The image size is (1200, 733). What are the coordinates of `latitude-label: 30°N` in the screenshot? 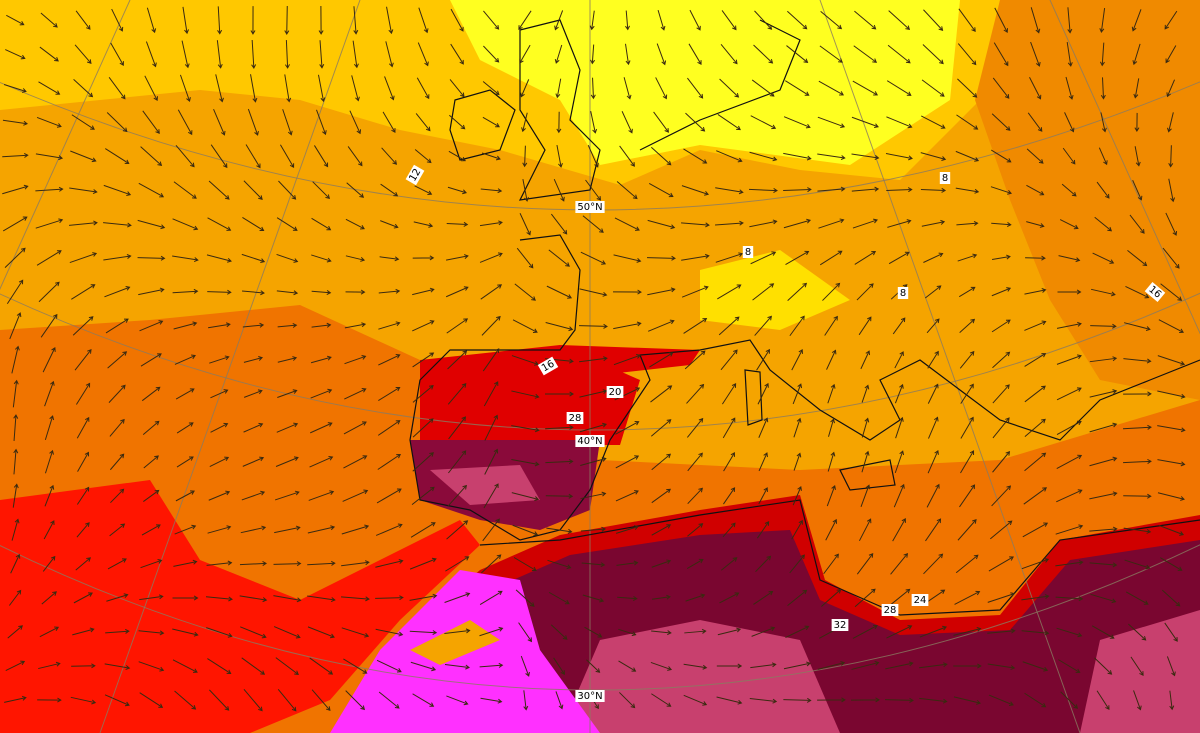 It's located at (590, 696).